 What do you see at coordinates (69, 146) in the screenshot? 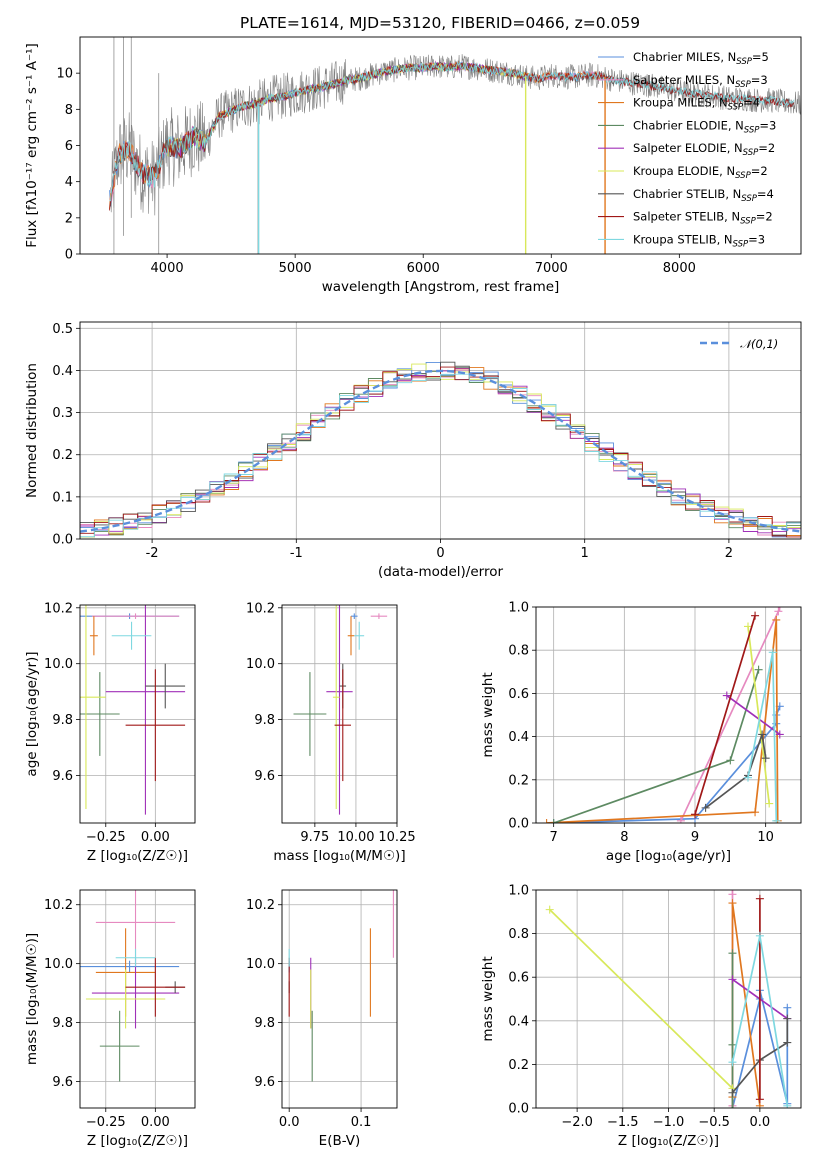
I see `y-tick-label: 6` at bounding box center [69, 146].